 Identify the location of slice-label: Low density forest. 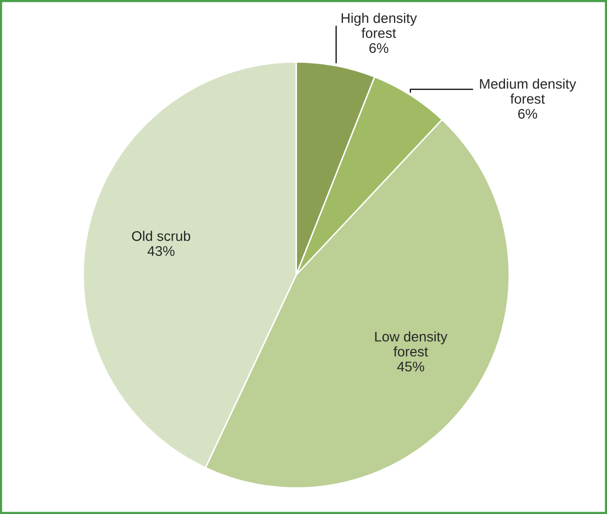
(411, 344).